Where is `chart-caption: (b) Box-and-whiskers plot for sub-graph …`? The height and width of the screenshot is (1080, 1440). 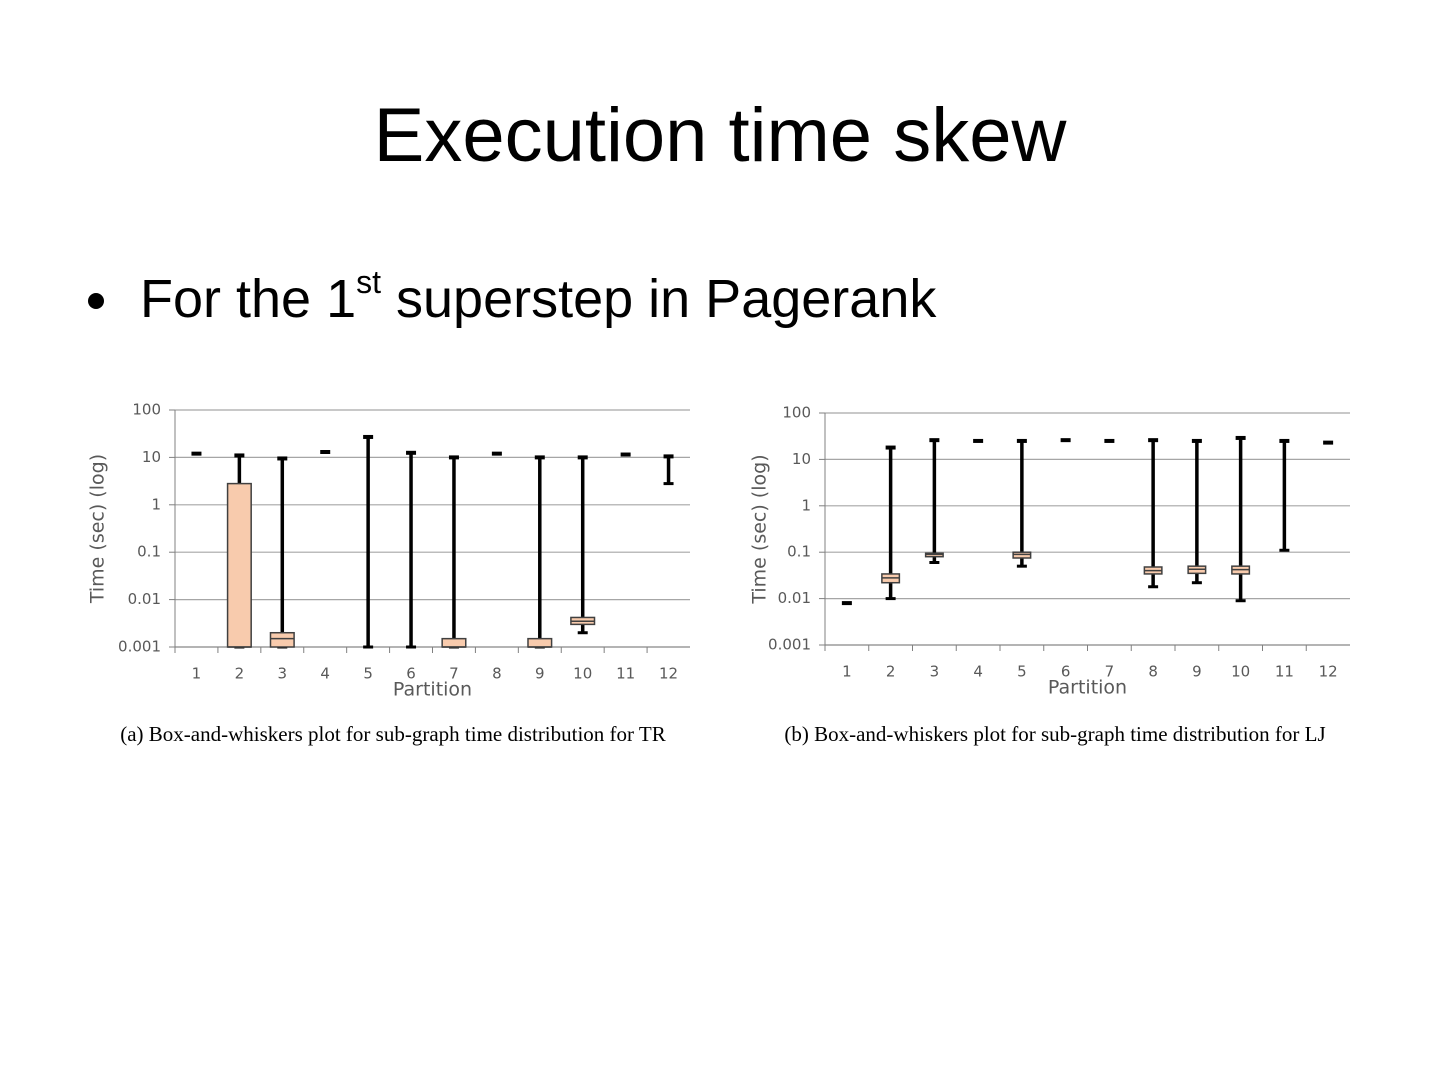 chart-caption: (b) Box-and-whiskers plot for sub-graph … is located at coordinates (1054, 734).